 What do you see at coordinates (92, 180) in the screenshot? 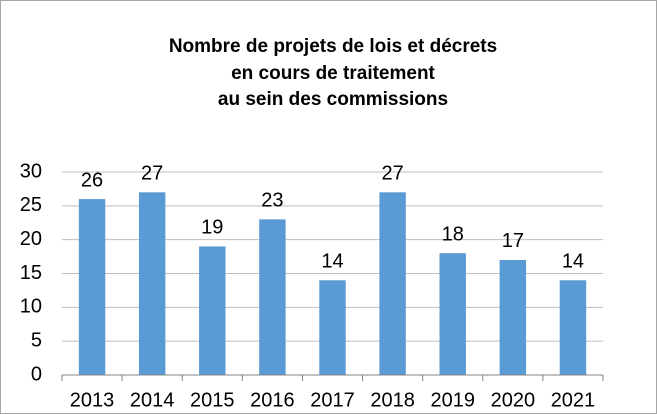
I see `data-label: 26` at bounding box center [92, 180].